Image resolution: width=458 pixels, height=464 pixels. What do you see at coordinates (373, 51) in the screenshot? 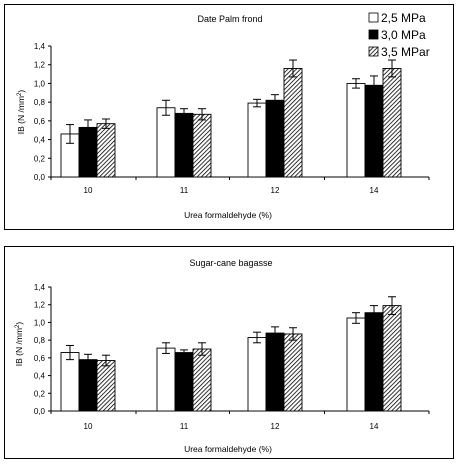
I see `legend-swatch-3-5-mpa` at bounding box center [373, 51].